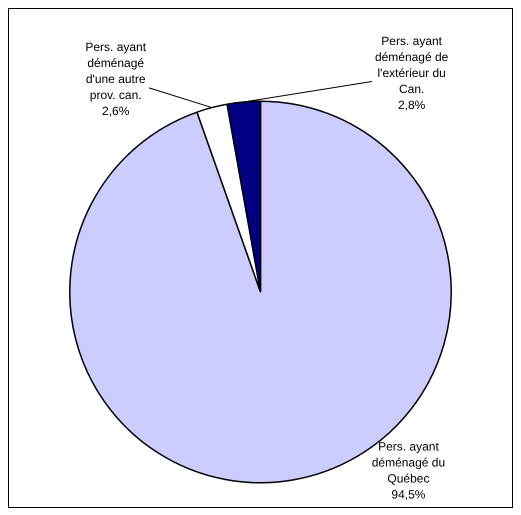  What do you see at coordinates (411, 65) in the screenshot?
I see `slice-label: Pers. ayant déménagé de l'extérieur du Can.` at bounding box center [411, 65].